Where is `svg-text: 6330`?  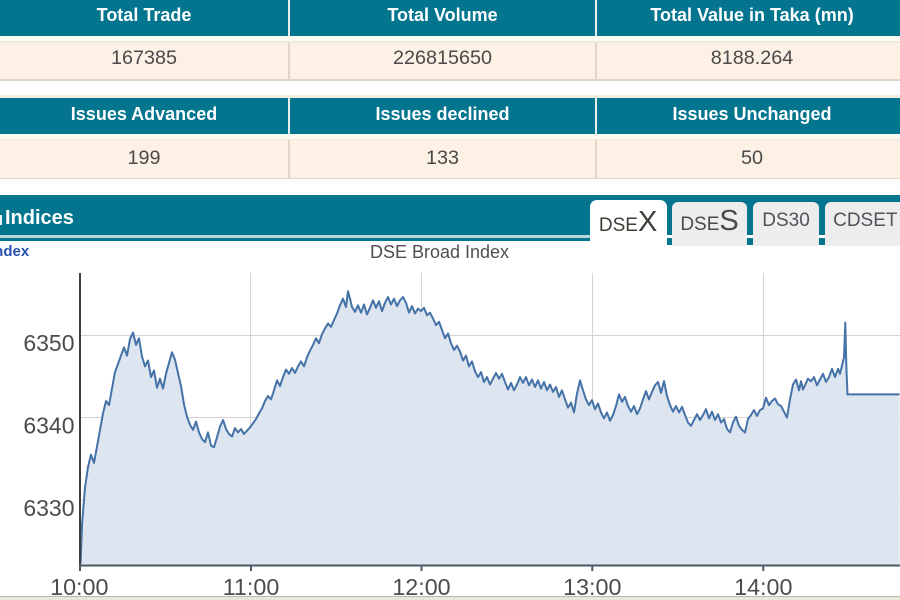 svg-text: 6330 is located at coordinates (48, 508).